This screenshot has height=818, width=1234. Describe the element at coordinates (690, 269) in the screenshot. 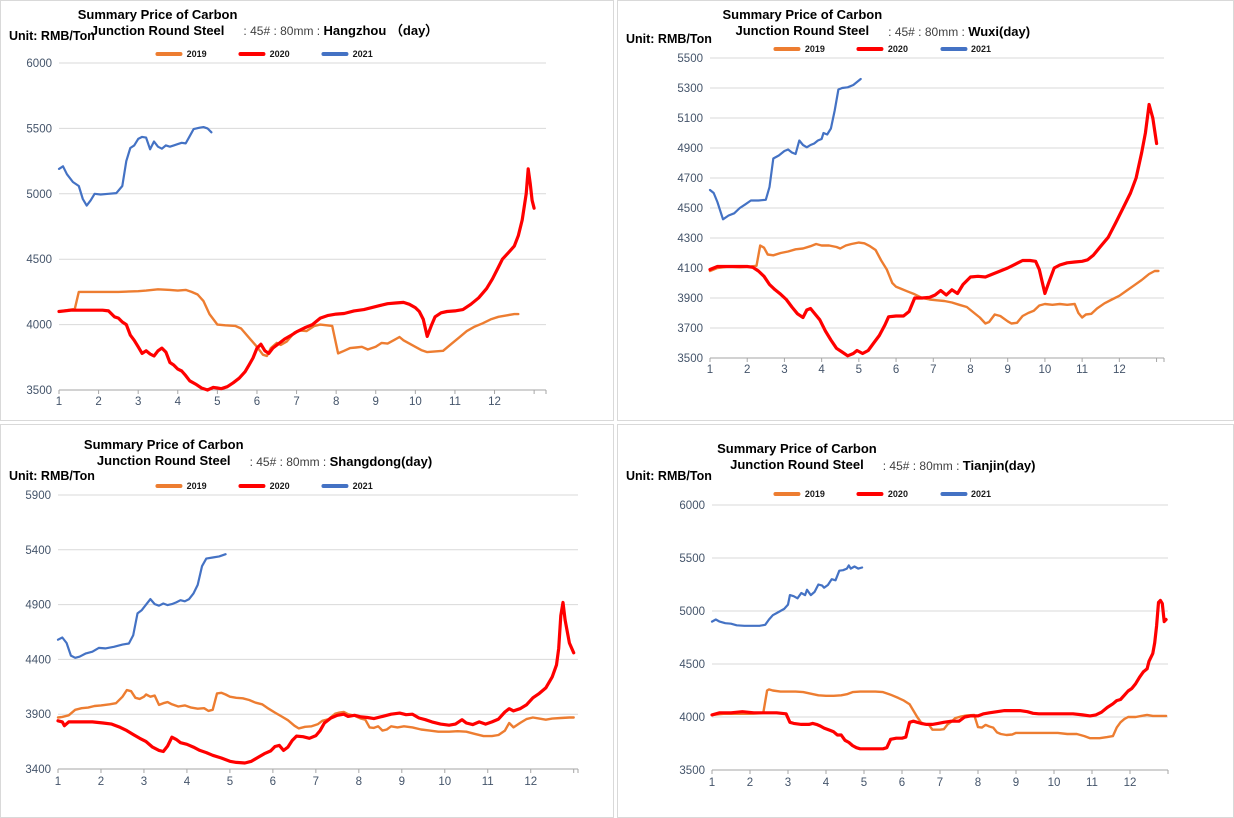

I see `svg-text: 4100` at that location.